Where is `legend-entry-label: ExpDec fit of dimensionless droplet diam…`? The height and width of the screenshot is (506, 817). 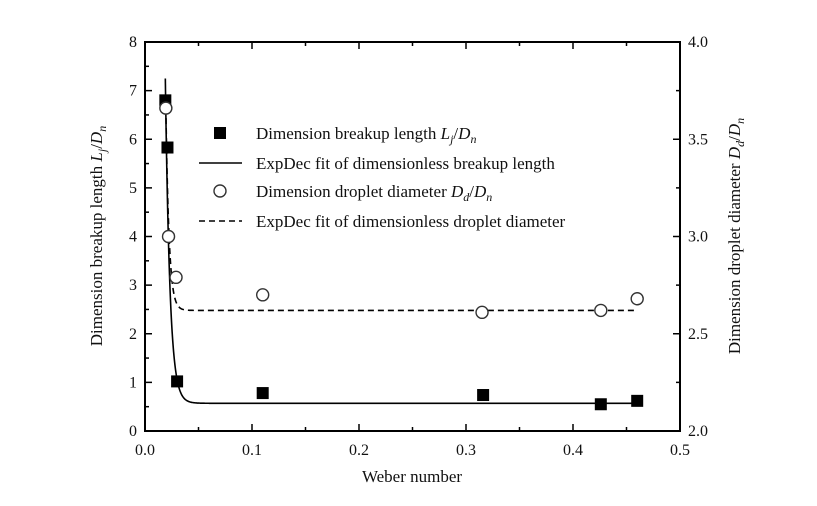 legend-entry-label: ExpDec fit of dimensionless droplet diam… is located at coordinates (411, 221).